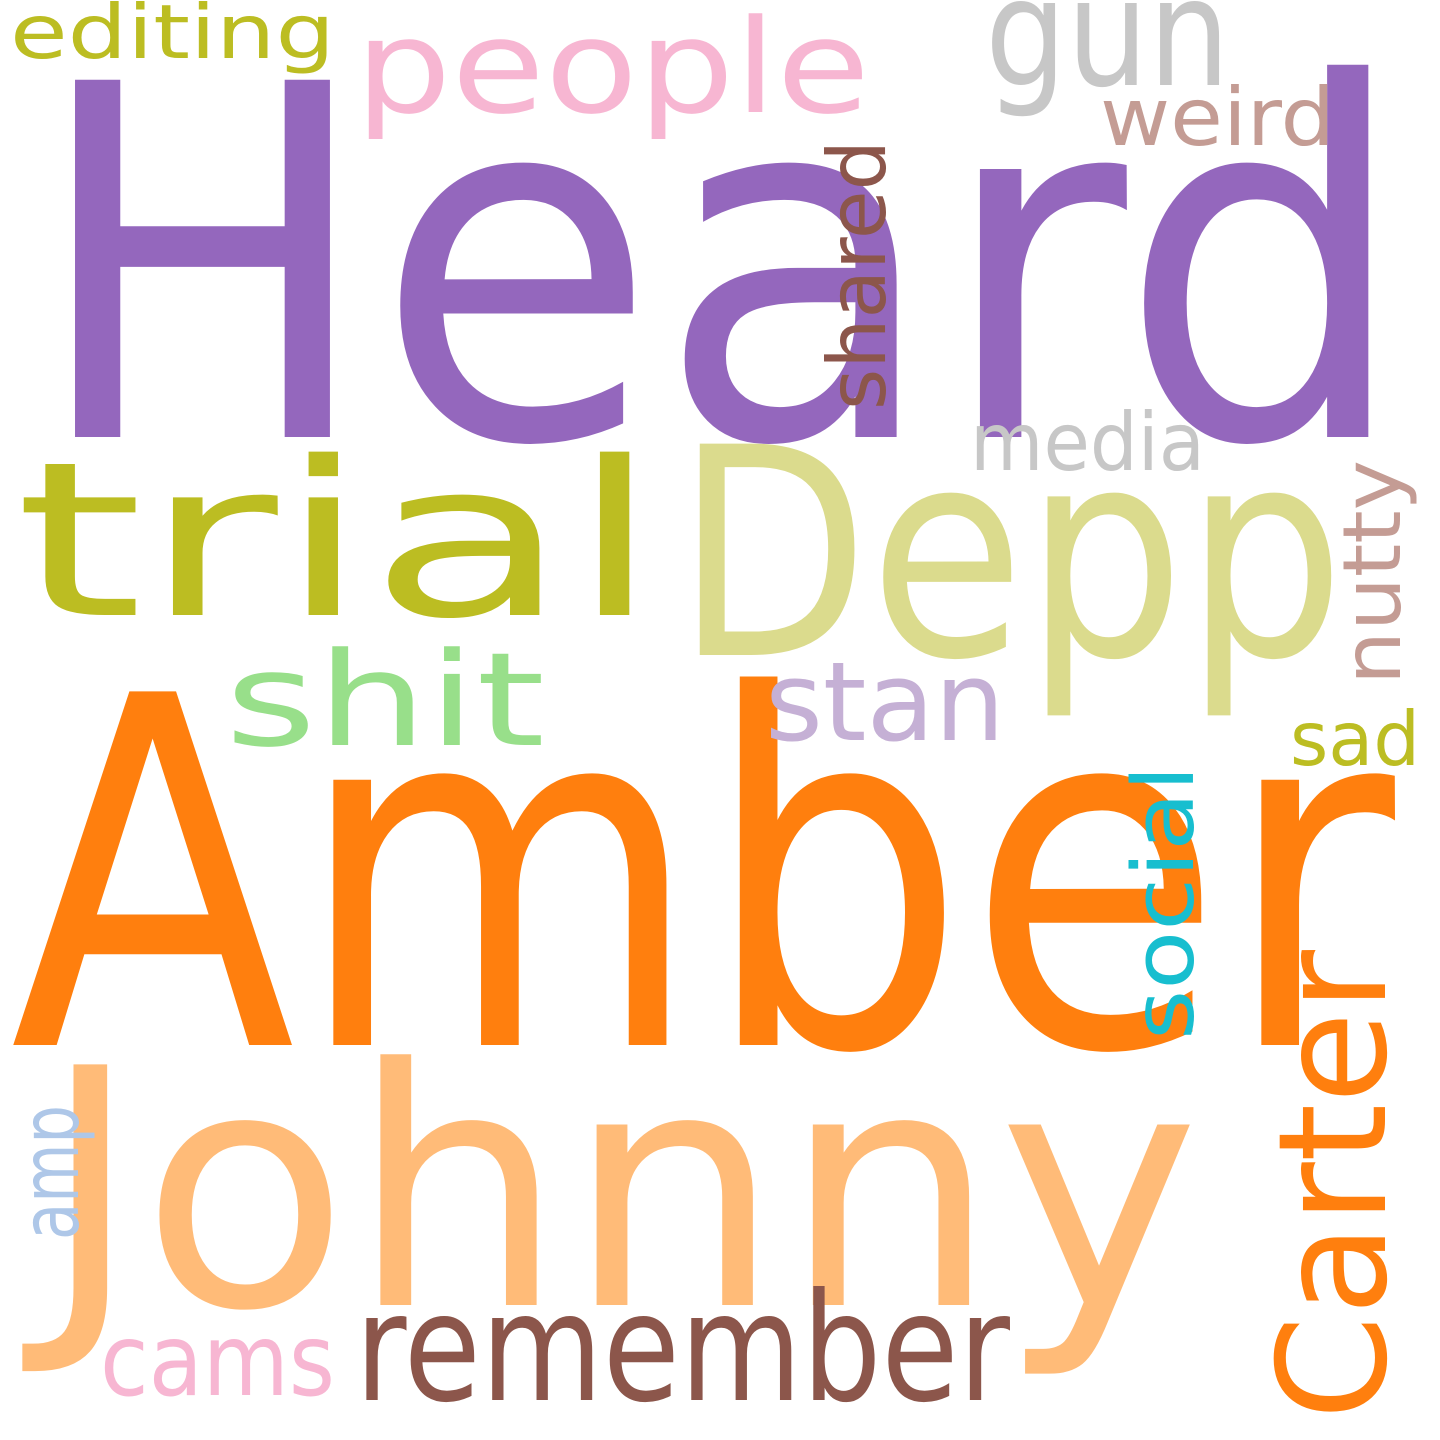 This screenshot has height=1440, width=1440. Describe the element at coordinates (885, 702) in the screenshot. I see `word: stan` at that location.